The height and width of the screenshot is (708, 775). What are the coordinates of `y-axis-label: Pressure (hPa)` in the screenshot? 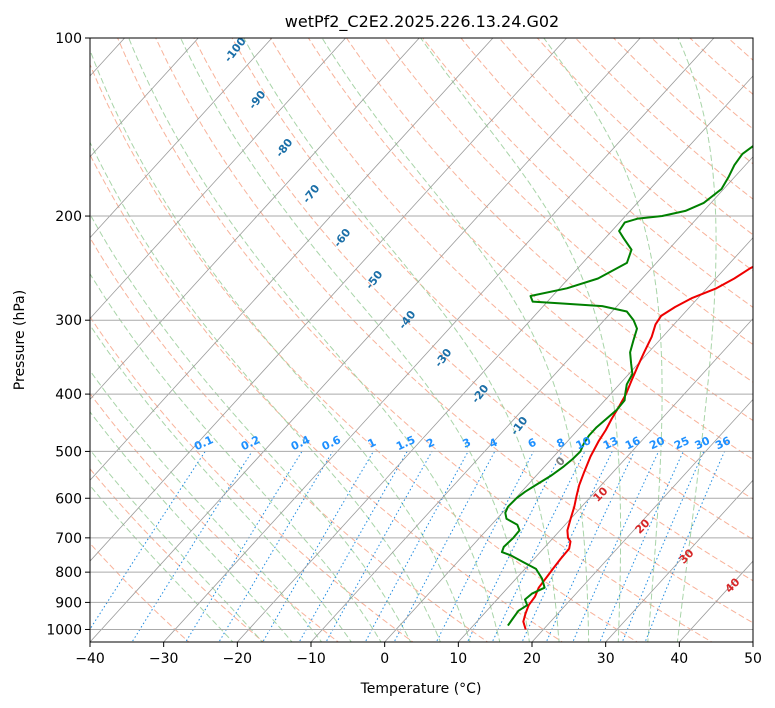 It's located at (20, 340).